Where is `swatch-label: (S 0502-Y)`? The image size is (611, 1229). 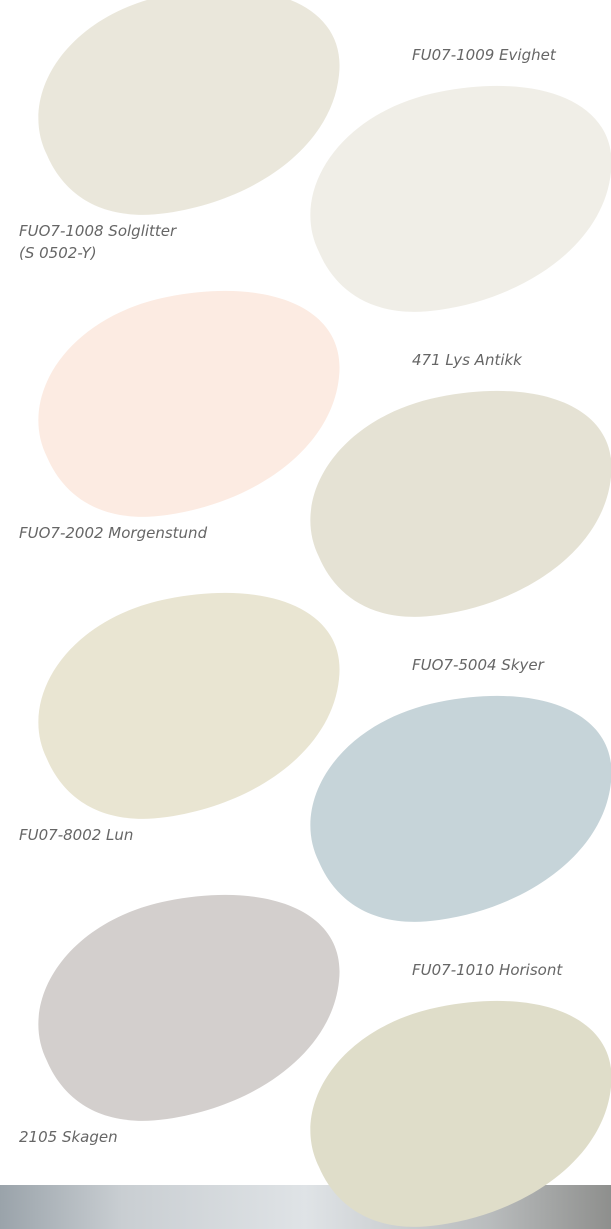 swatch-label: (S 0502-Y) is located at coordinates (58, 253).